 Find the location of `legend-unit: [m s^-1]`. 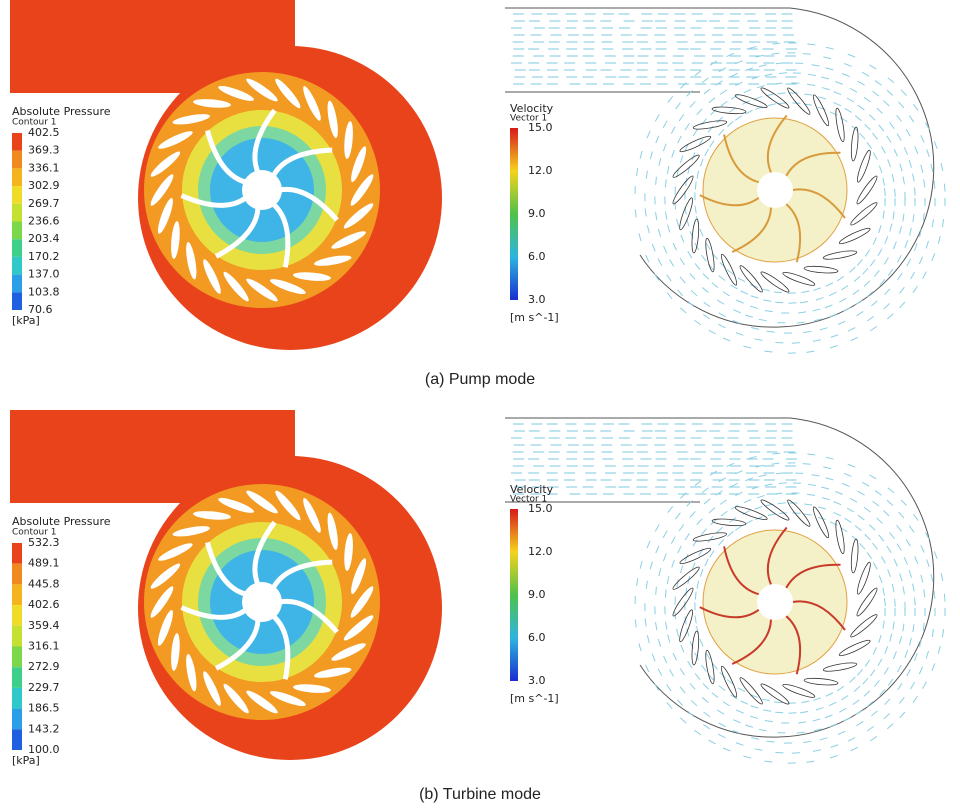

legend-unit: [m s^-1] is located at coordinates (534, 698).